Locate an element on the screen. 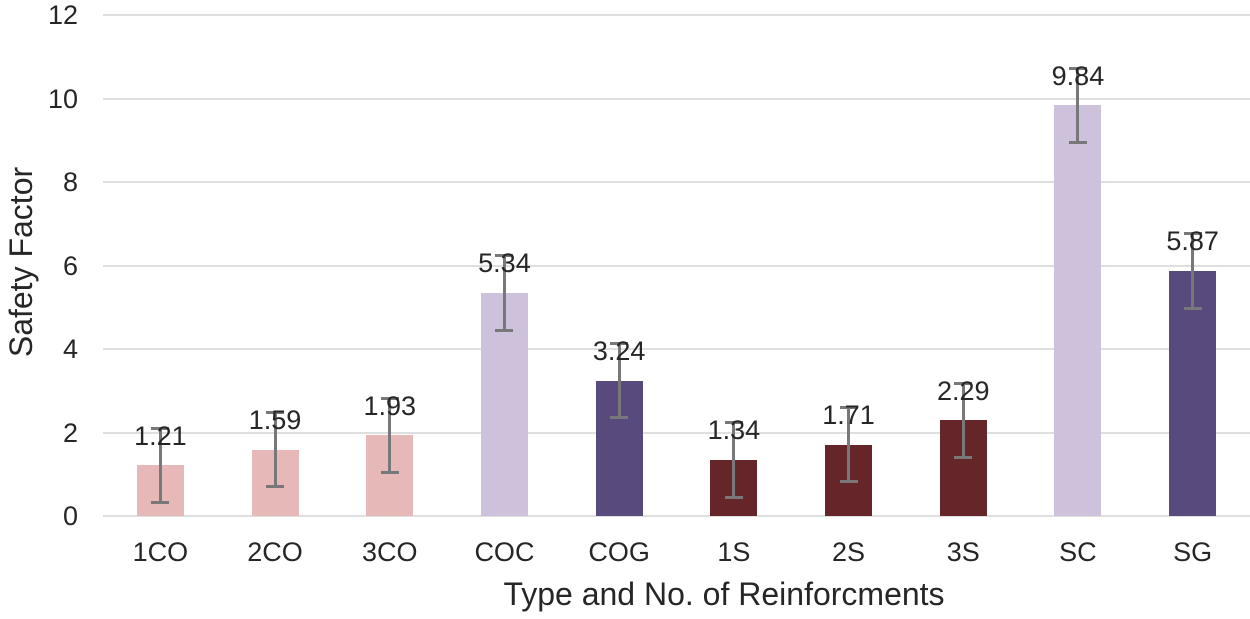  x-tick-label-1s: 1S is located at coordinates (734, 552).